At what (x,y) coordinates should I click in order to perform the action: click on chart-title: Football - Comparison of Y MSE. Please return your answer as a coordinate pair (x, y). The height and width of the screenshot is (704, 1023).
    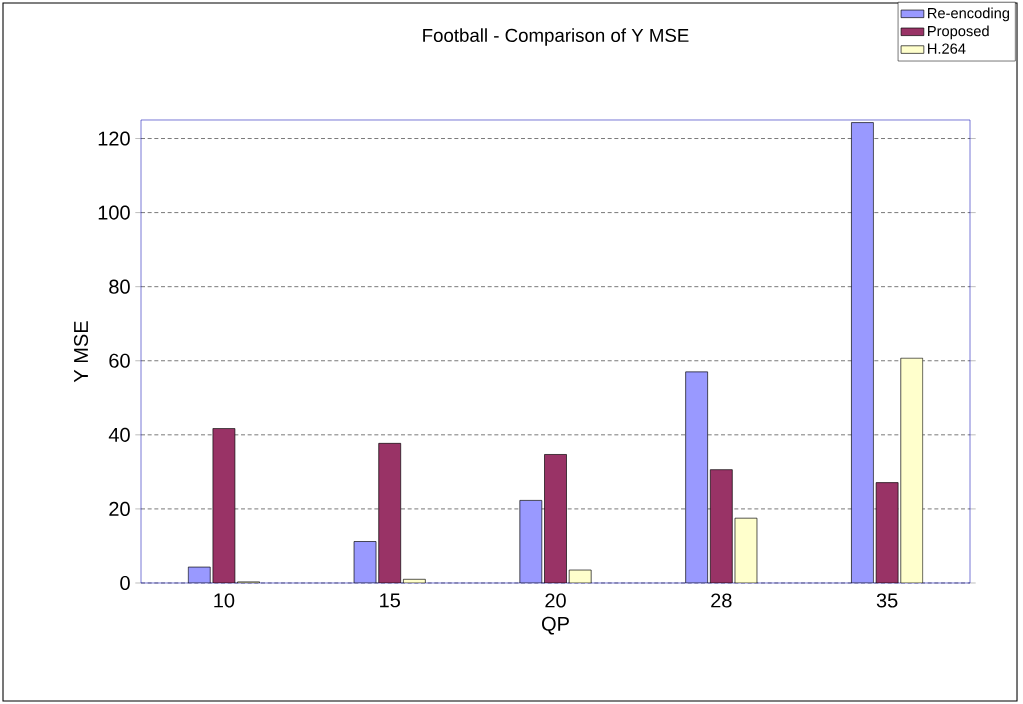
    Looking at the image, I should click on (556, 37).